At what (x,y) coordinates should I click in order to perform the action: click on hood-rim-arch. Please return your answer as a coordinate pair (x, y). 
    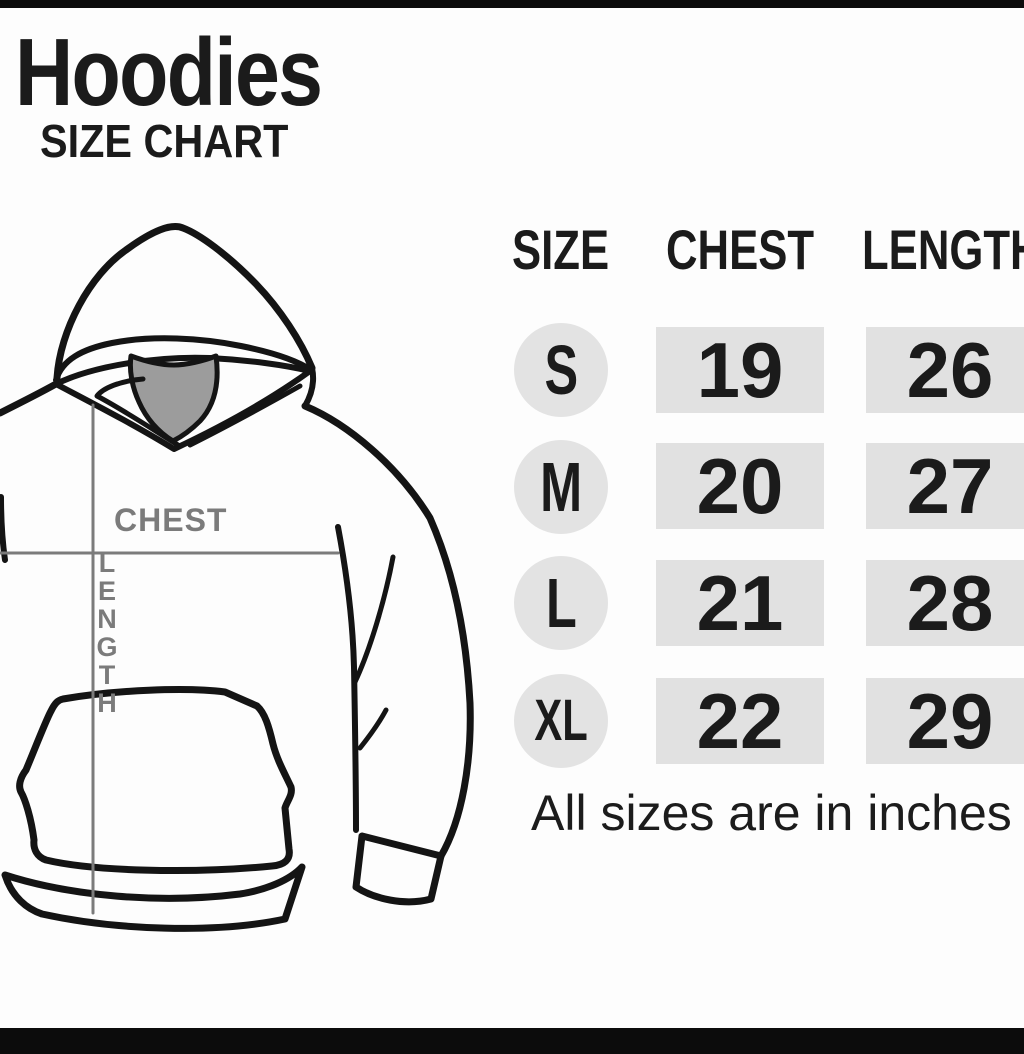
    Looking at the image, I should click on (183, 359).